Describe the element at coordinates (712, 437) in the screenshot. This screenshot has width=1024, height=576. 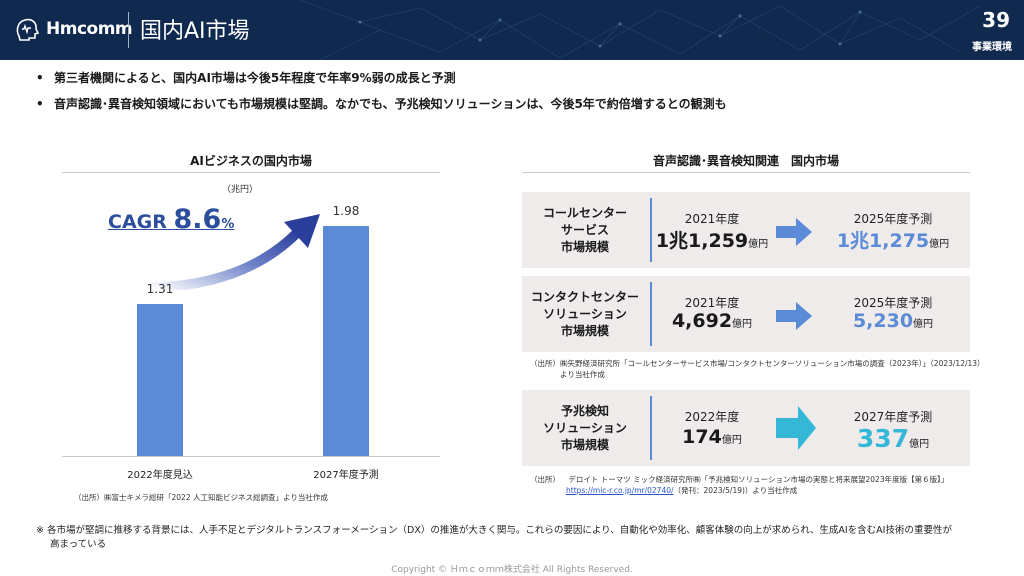
I see `from-value: 174億円` at that location.